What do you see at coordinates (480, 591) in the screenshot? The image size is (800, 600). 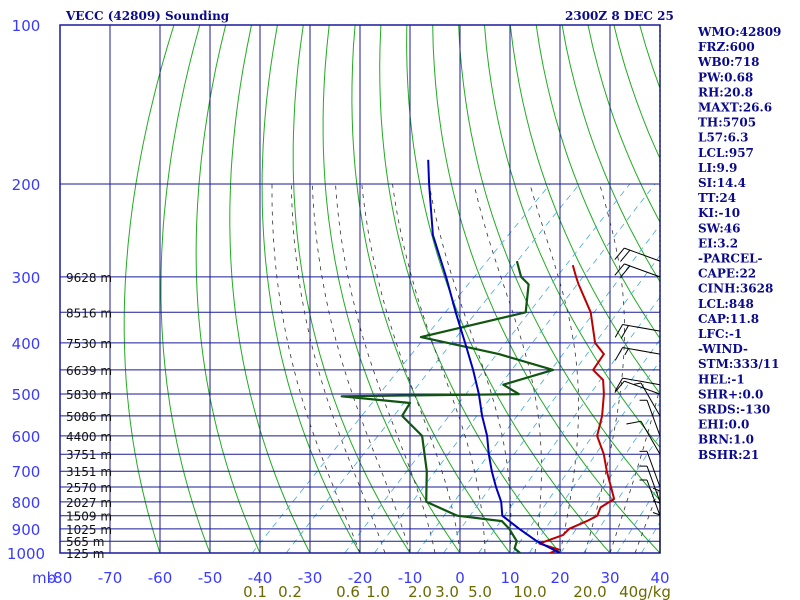 I see `mixing-ratio-label: 5.0` at bounding box center [480, 591].